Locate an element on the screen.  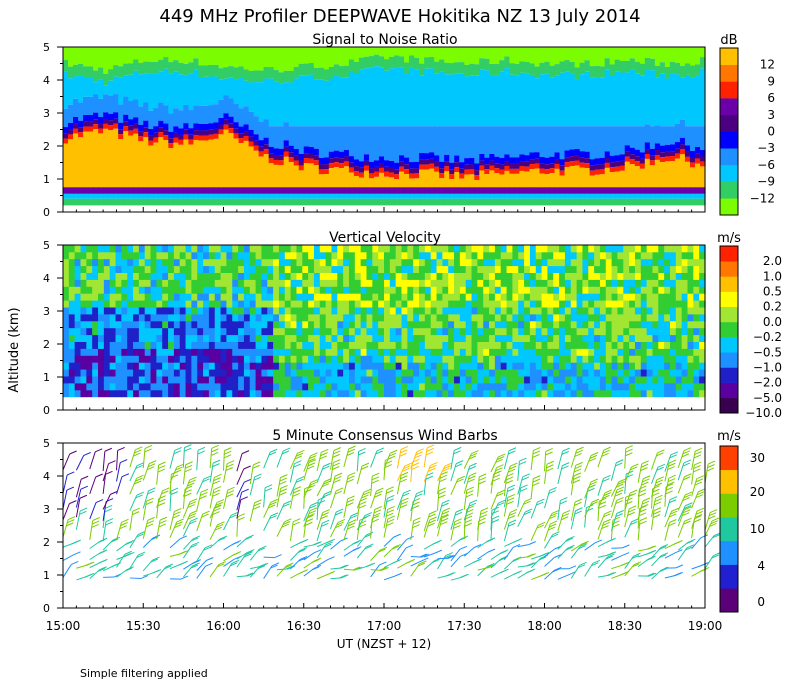
snr-colorbar-label: −6 is located at coordinates (766, 165).